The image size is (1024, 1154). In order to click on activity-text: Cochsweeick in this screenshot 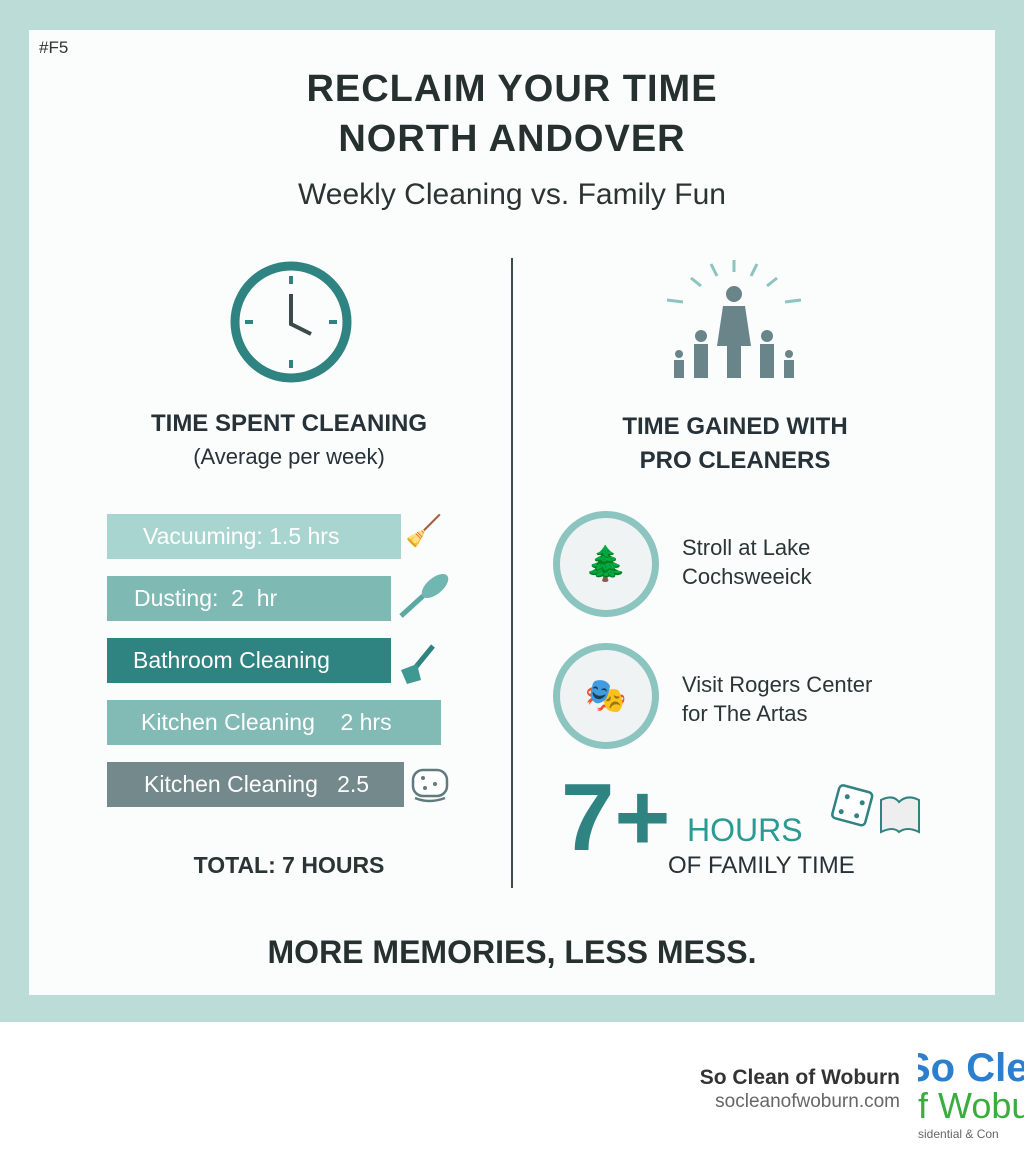, I will do `click(747, 576)`.